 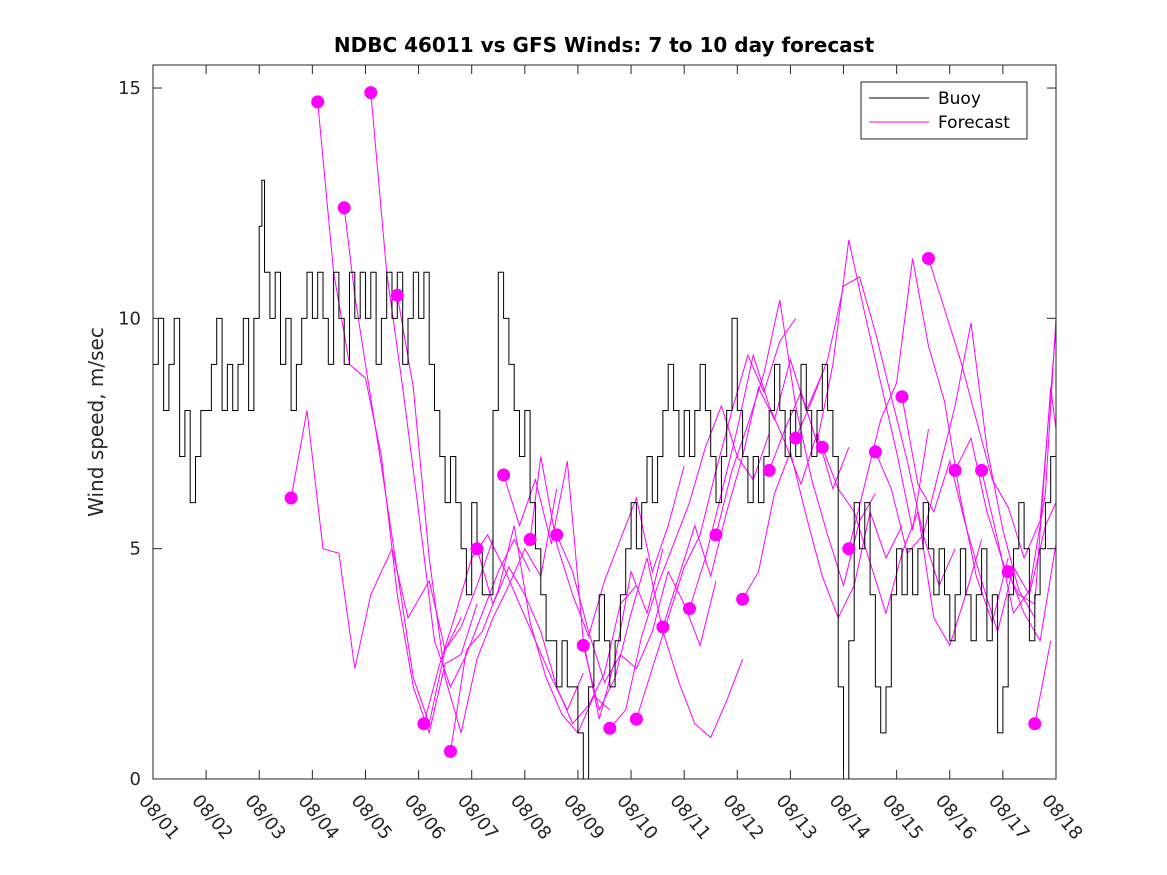 I want to click on y-tick-label: 15, so click(x=129, y=88).